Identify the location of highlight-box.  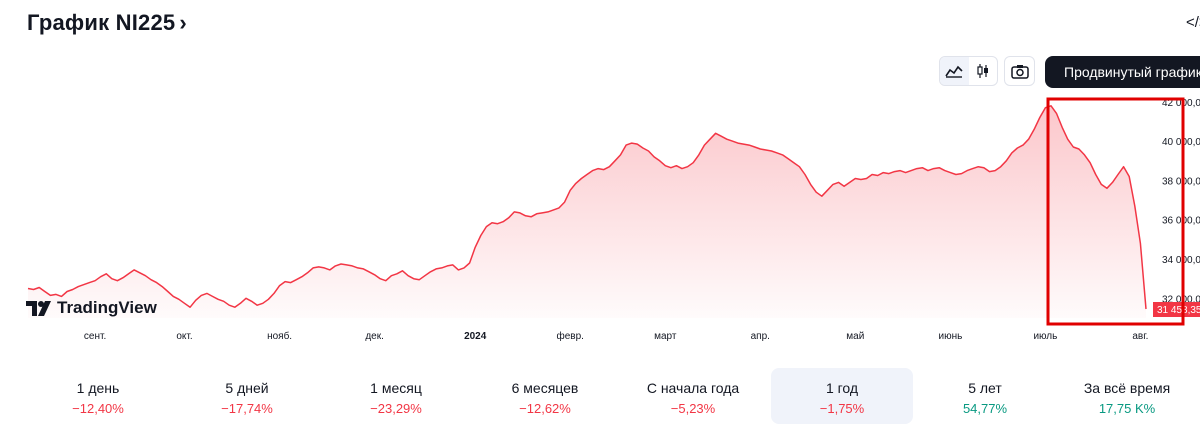
(1115, 211).